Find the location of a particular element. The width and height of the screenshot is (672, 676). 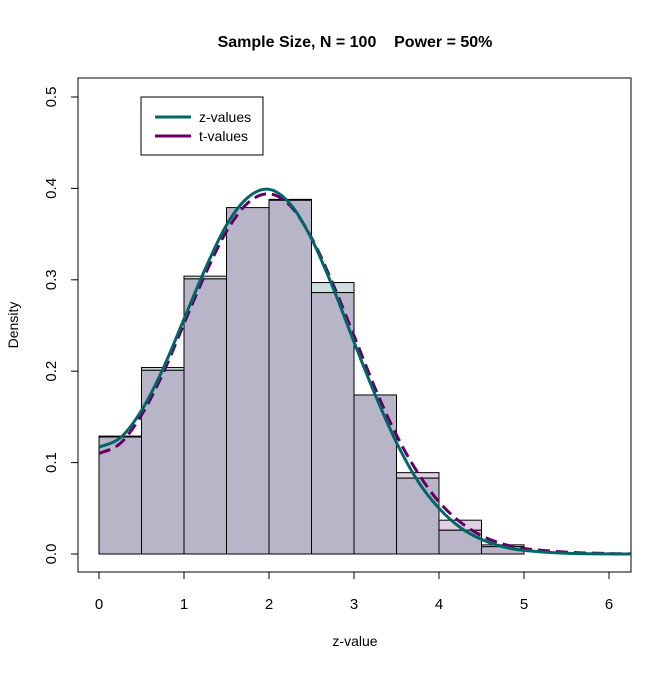

legend-t-label: t-values is located at coordinates (223, 136).